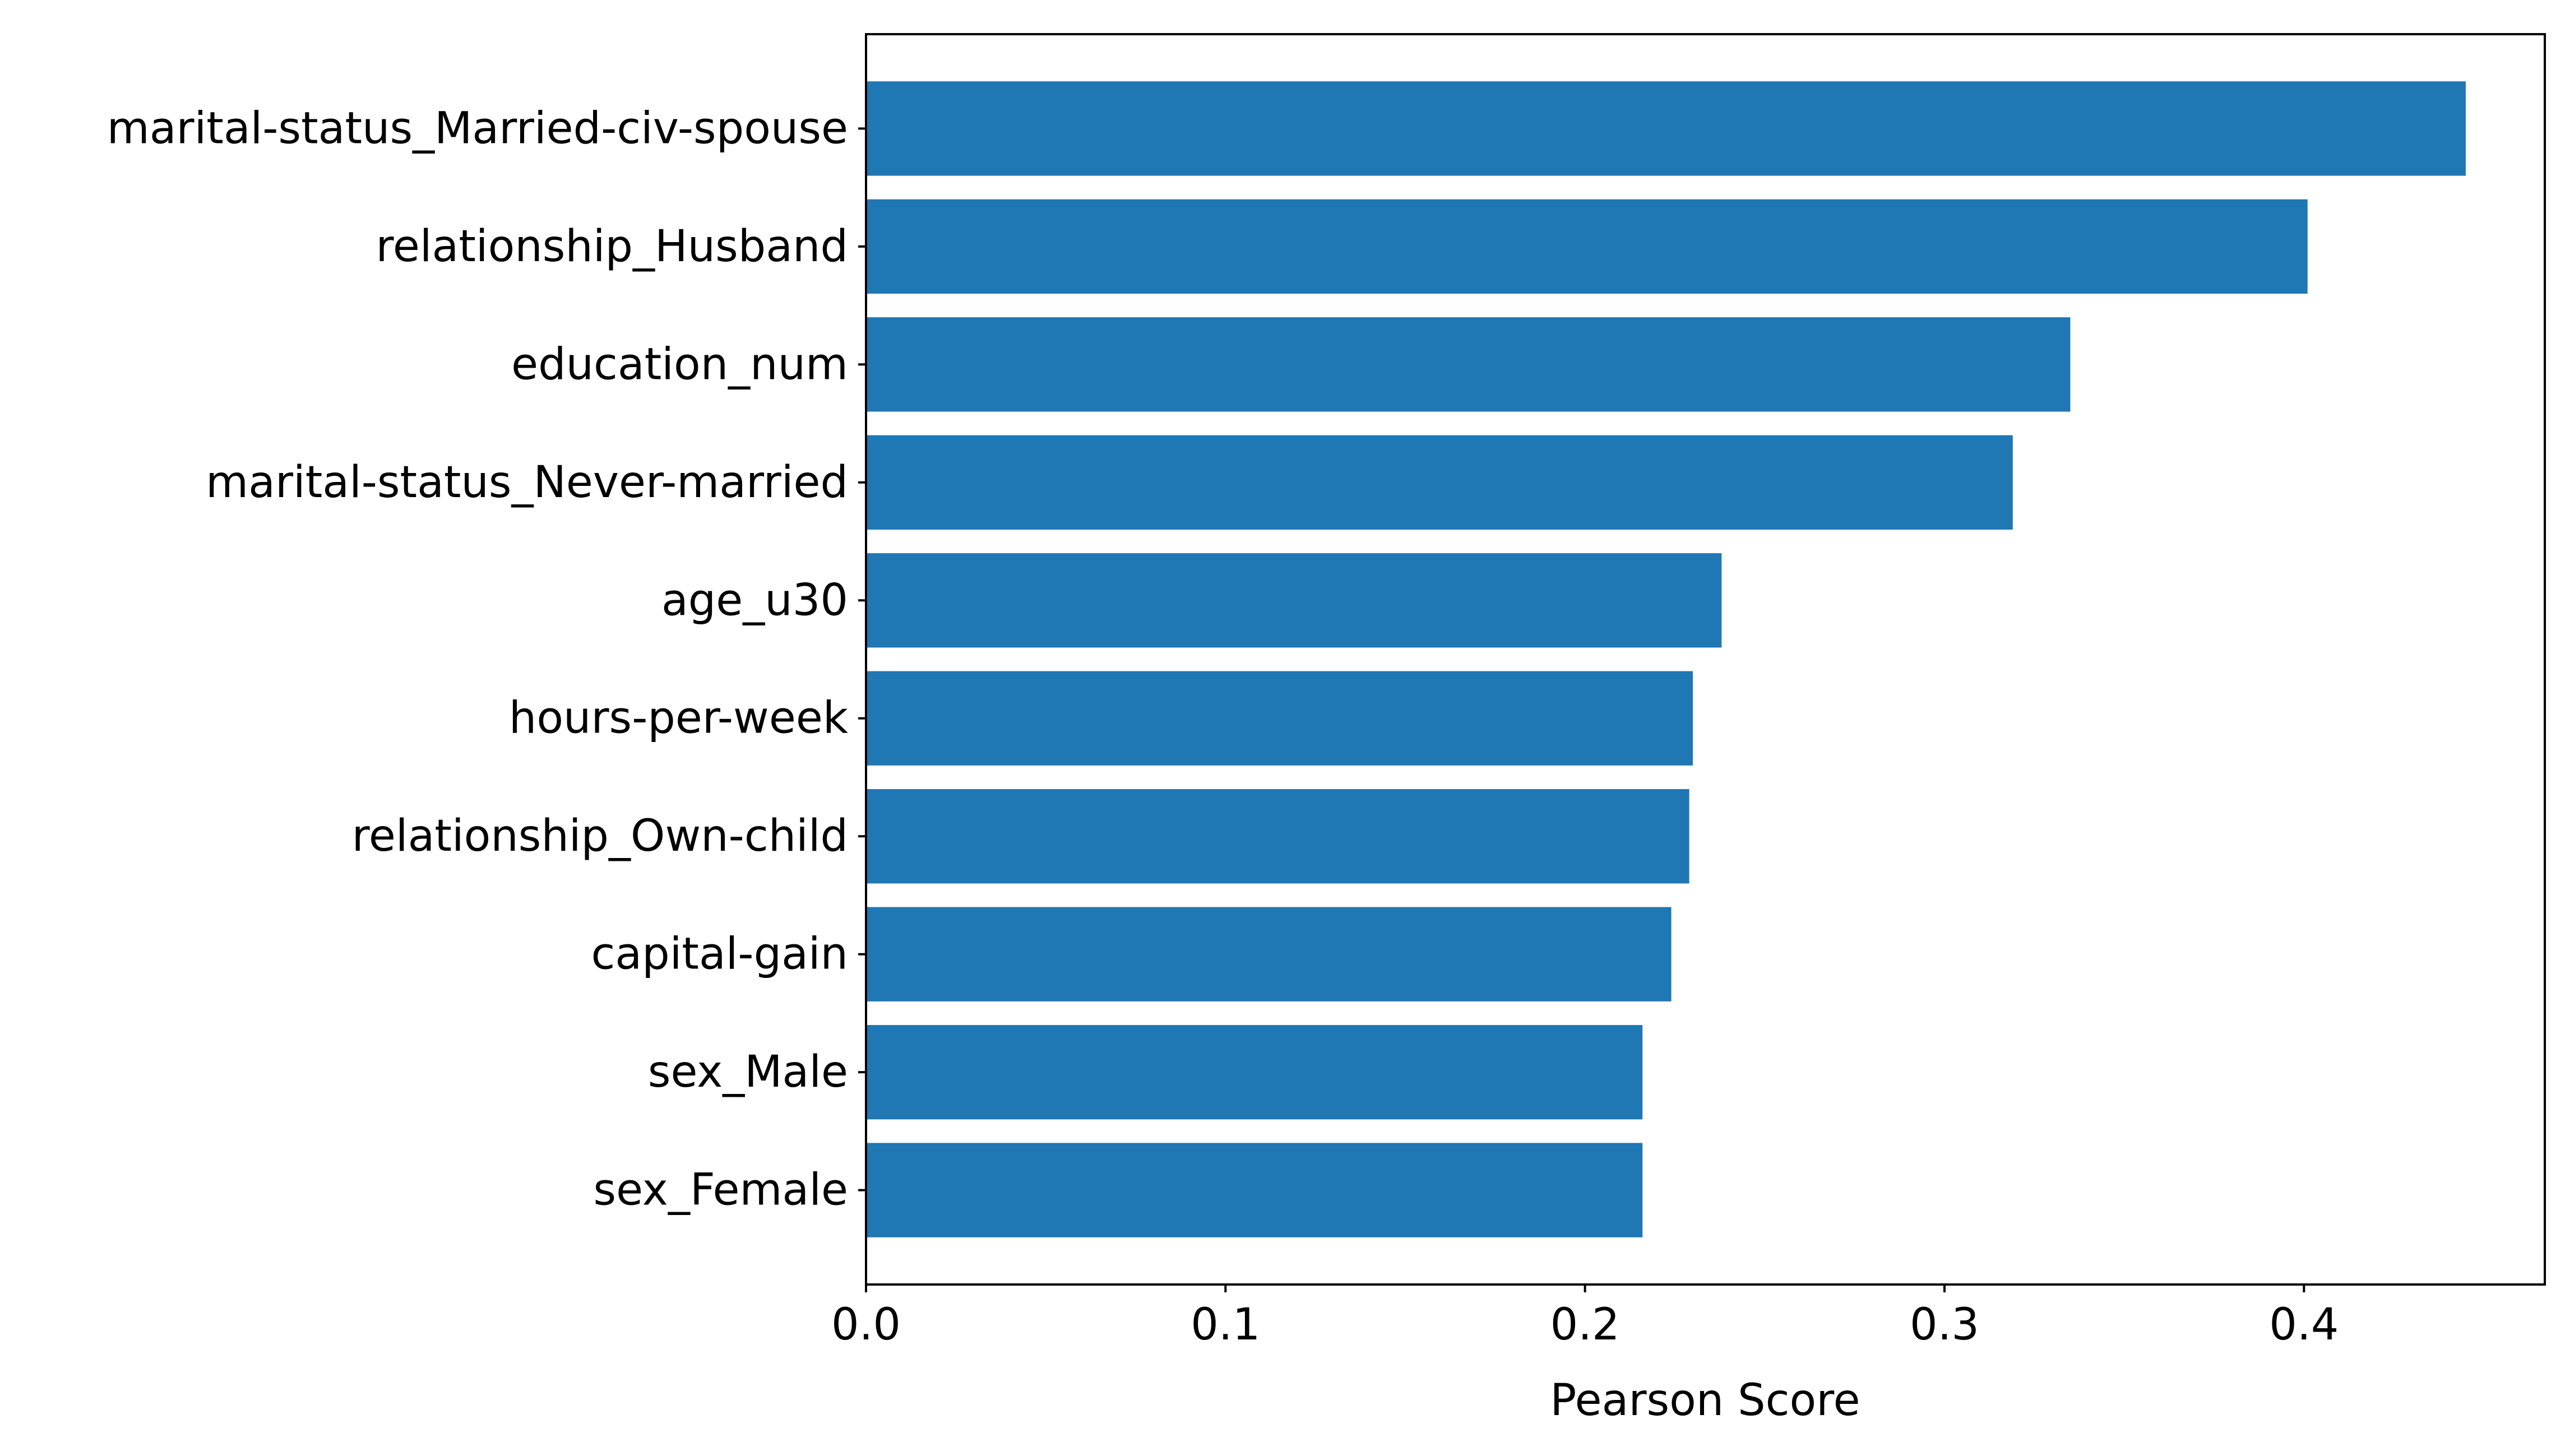  I want to click on x-tick-label: 0.0, so click(866, 1325).